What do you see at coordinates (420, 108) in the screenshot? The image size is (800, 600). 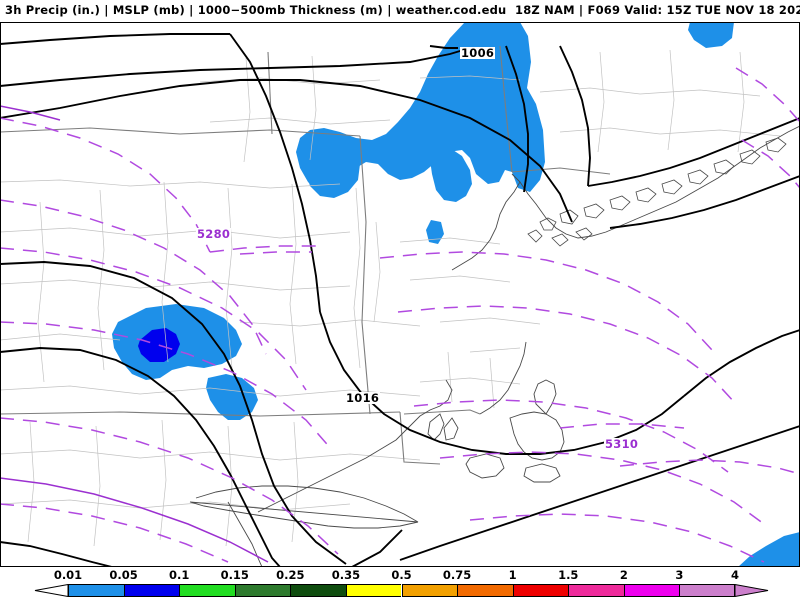 I see `precip-blob-north` at bounding box center [420, 108].